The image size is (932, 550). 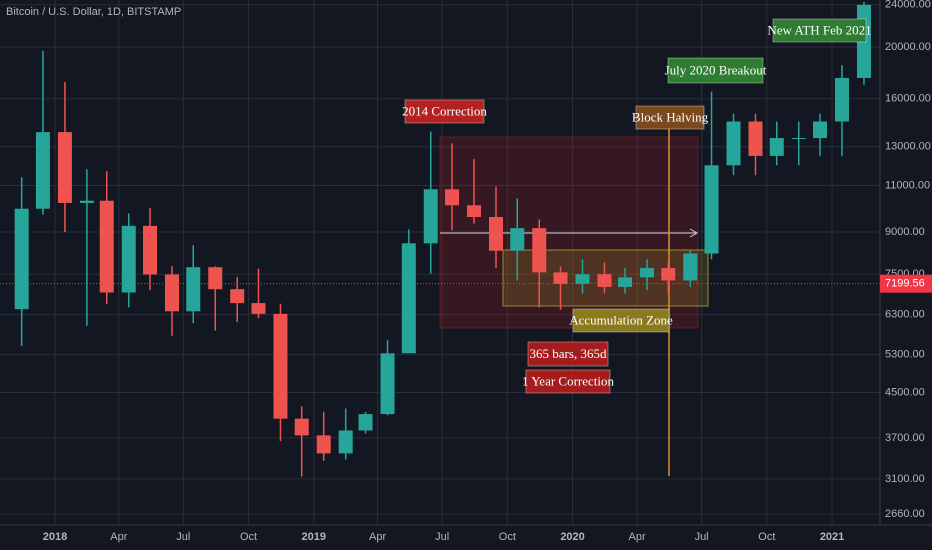 What do you see at coordinates (905, 392) in the screenshot?
I see `y-tick-label: 4500.00` at bounding box center [905, 392].